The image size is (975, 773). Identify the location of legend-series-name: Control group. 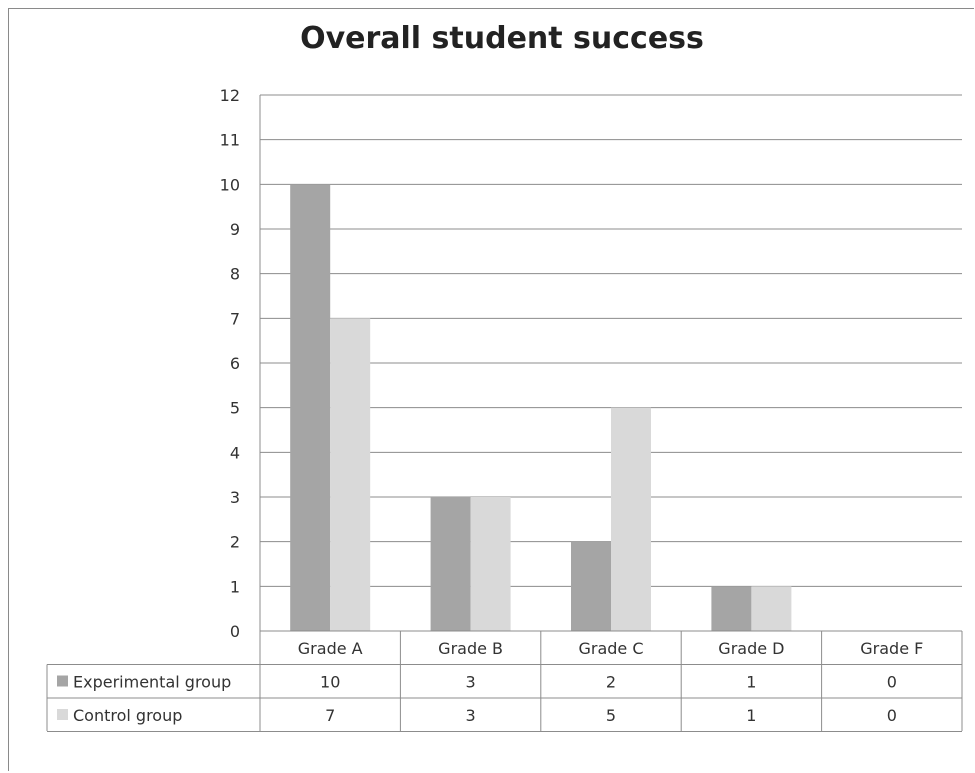
(127, 715).